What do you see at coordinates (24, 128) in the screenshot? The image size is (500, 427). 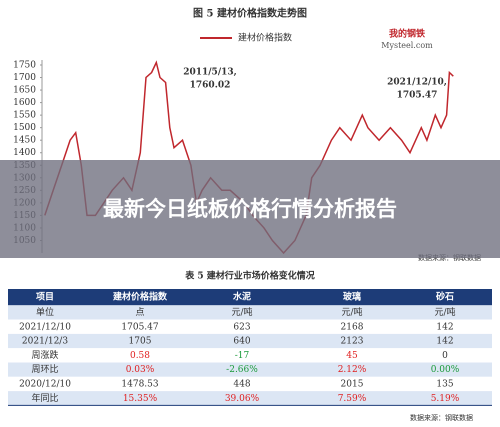 I see `y-tick-label: 1500` at bounding box center [24, 128].